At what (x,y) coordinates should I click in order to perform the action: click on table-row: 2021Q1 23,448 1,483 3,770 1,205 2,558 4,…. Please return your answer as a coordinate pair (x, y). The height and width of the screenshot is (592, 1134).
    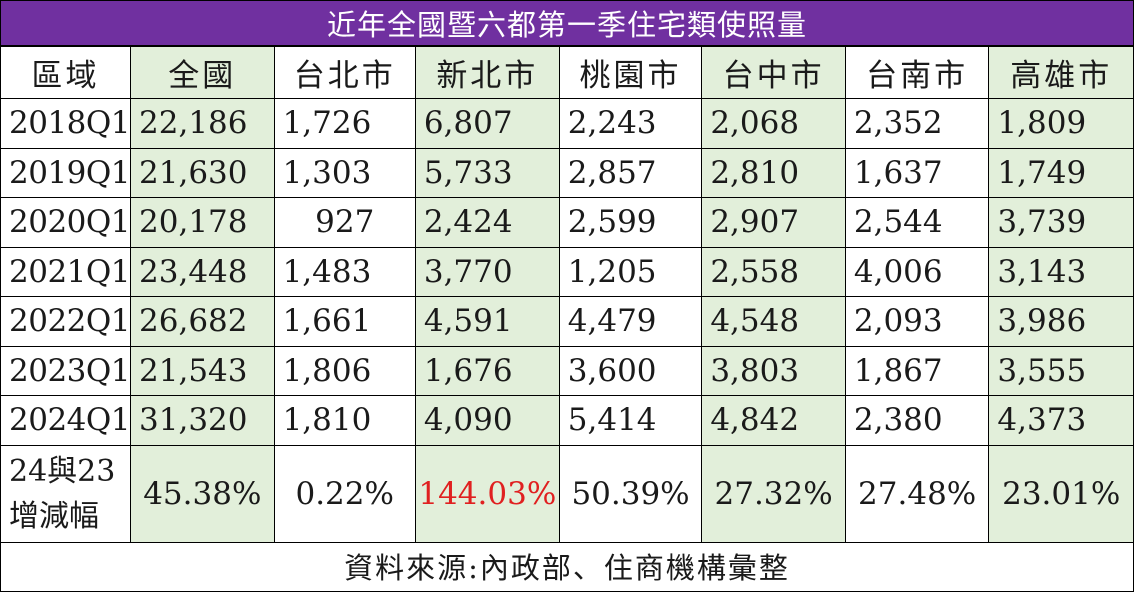
    Looking at the image, I should click on (567, 271).